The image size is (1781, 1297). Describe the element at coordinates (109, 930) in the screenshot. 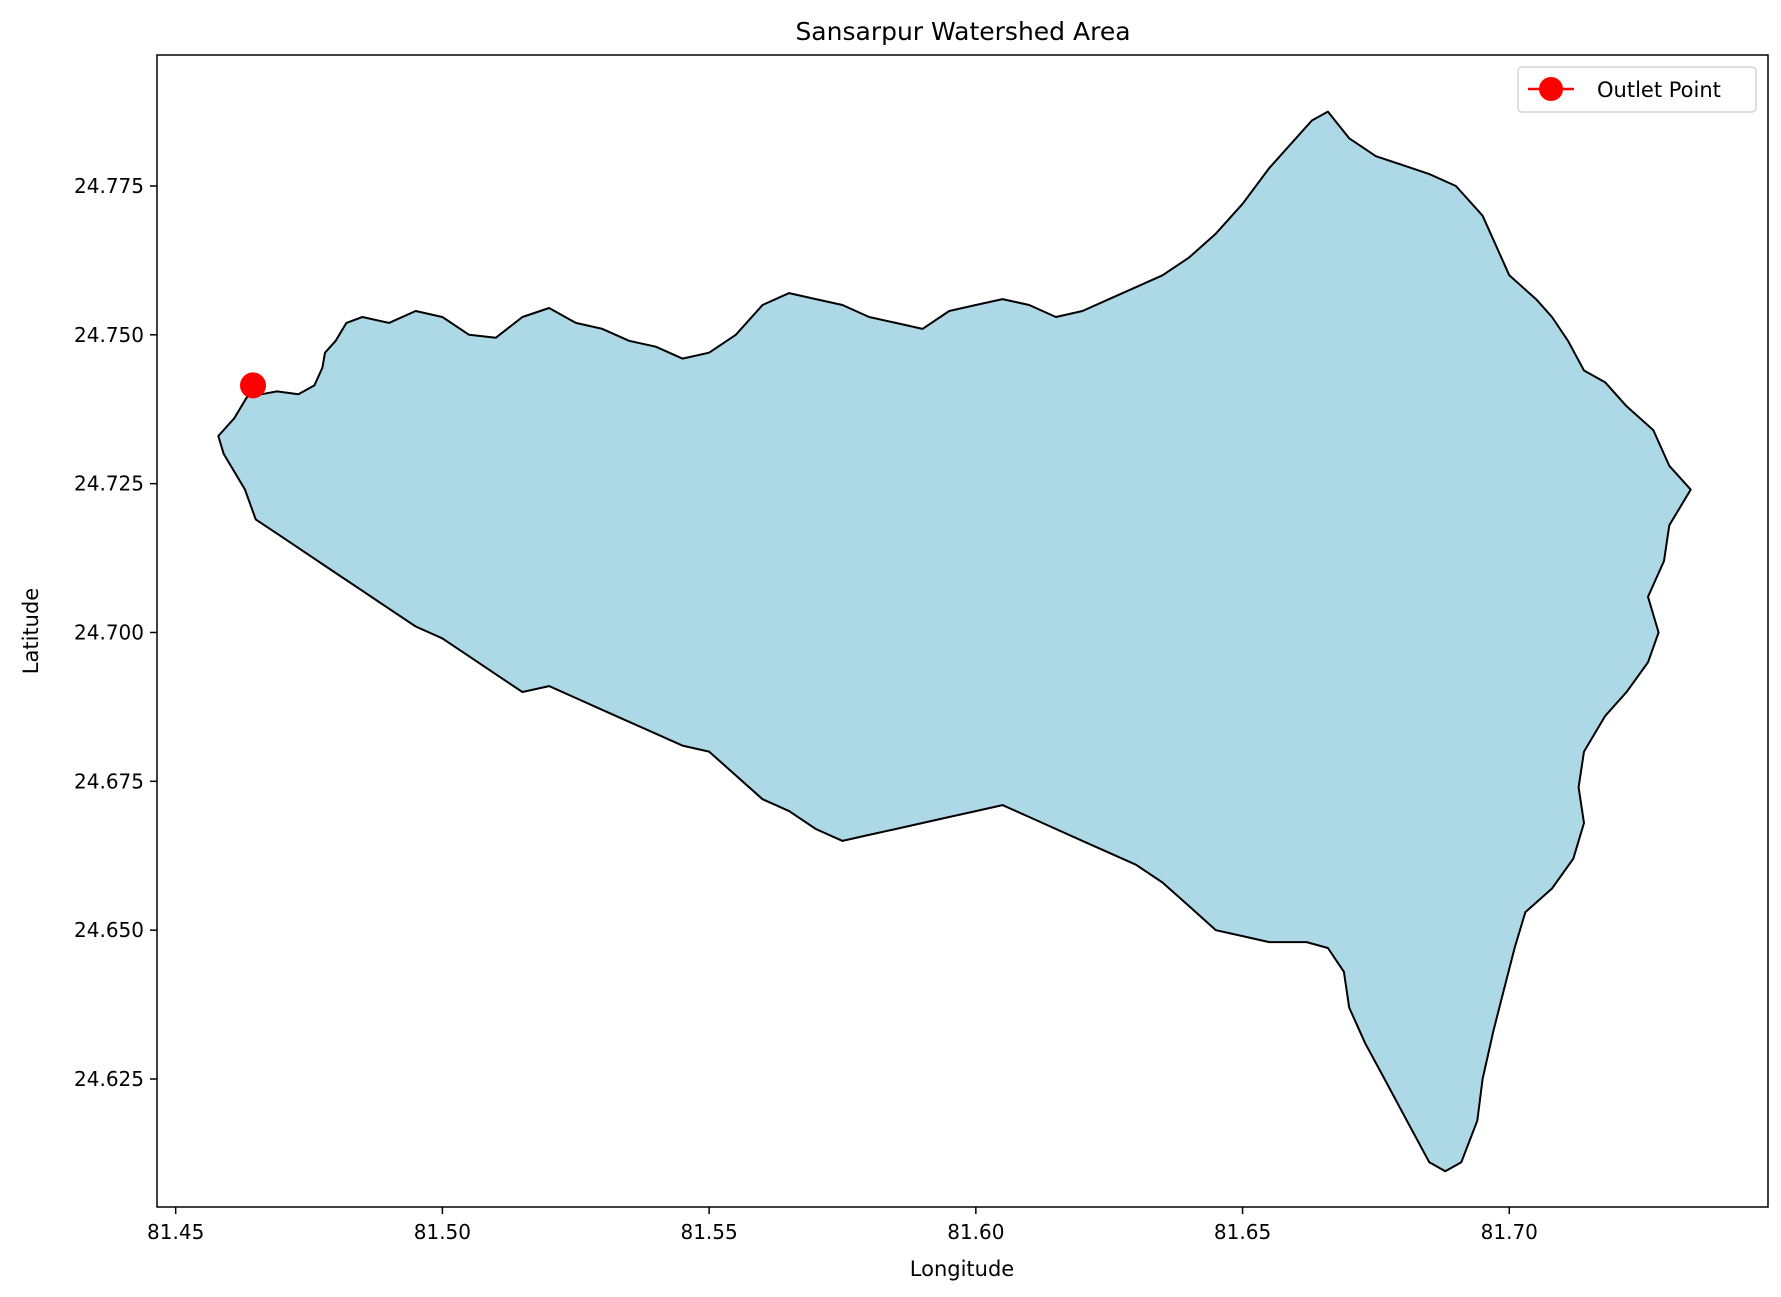

I see `y-tick-label: 24.650` at that location.